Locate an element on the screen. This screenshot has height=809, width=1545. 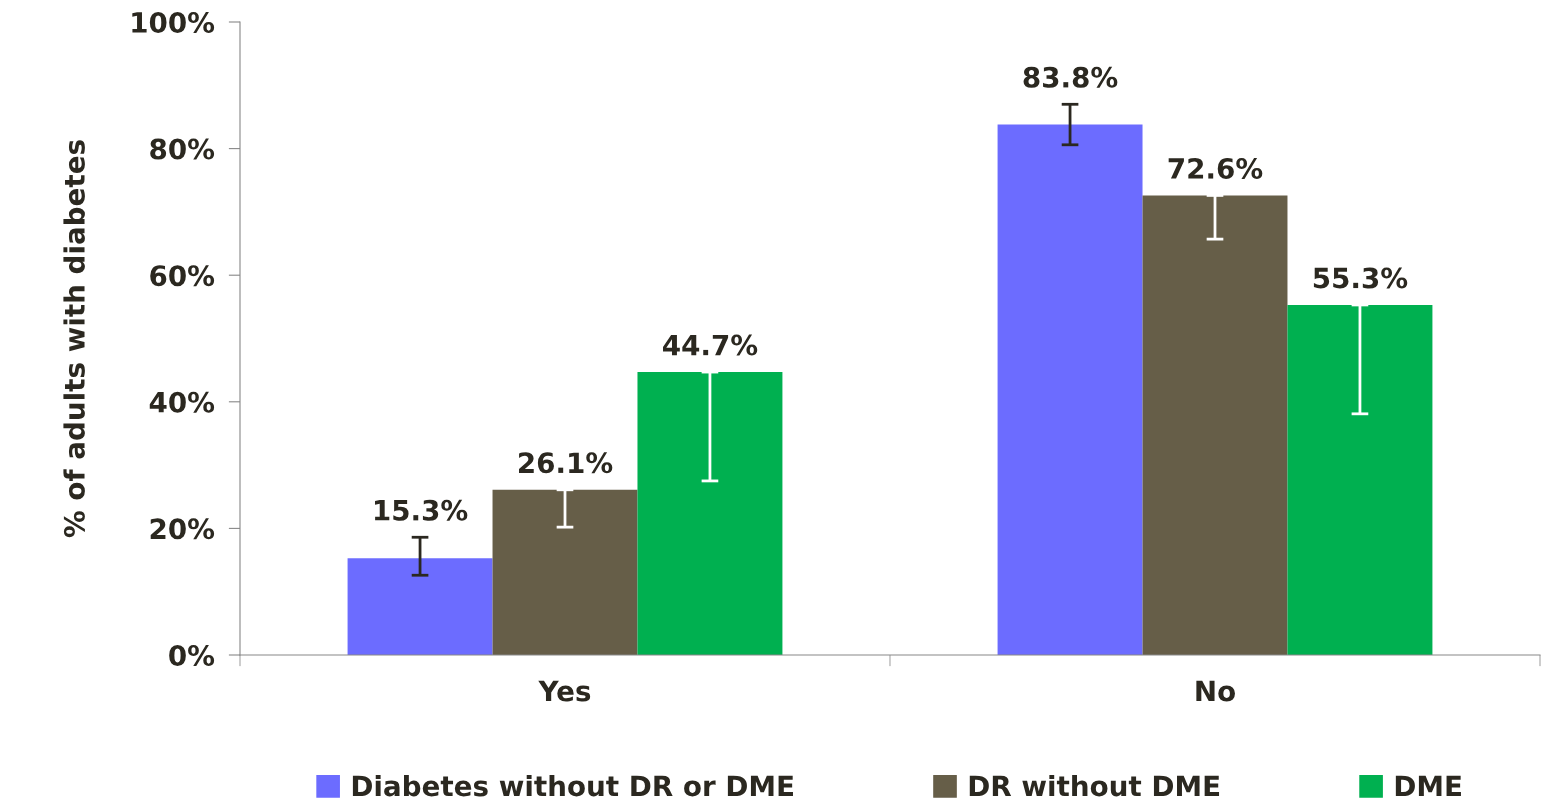
data-label: 44.7% is located at coordinates (710, 345).